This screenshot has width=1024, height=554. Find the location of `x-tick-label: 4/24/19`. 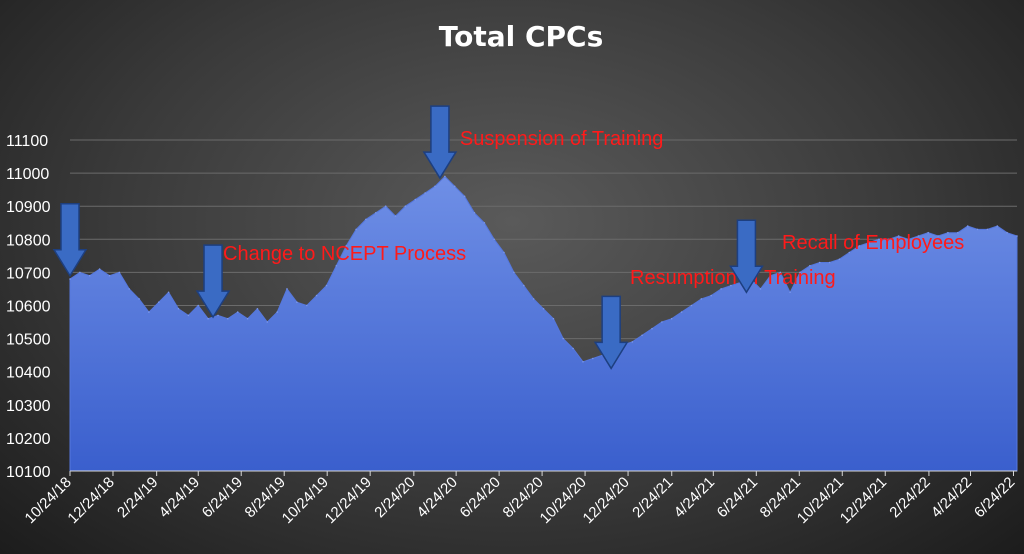

x-tick-label: 4/24/19 is located at coordinates (179, 497).